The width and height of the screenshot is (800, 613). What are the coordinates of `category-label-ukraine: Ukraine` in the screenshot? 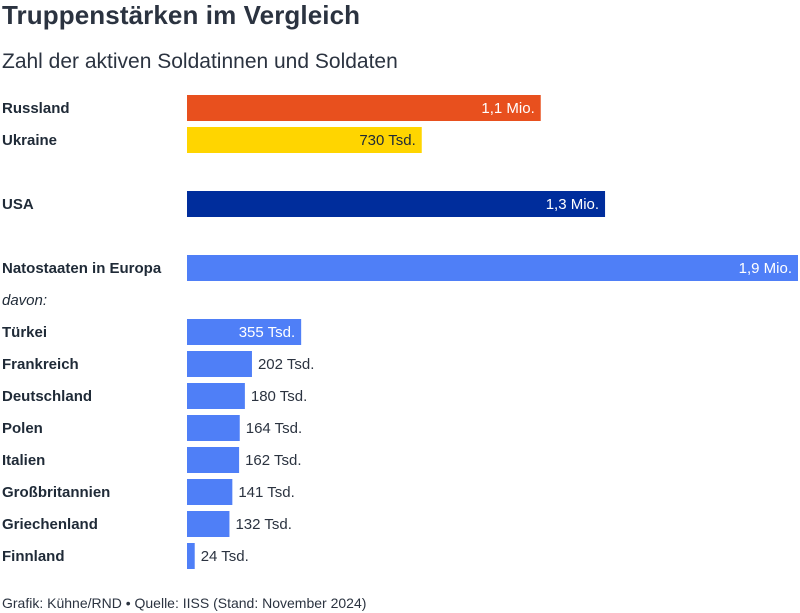 It's located at (29, 140).